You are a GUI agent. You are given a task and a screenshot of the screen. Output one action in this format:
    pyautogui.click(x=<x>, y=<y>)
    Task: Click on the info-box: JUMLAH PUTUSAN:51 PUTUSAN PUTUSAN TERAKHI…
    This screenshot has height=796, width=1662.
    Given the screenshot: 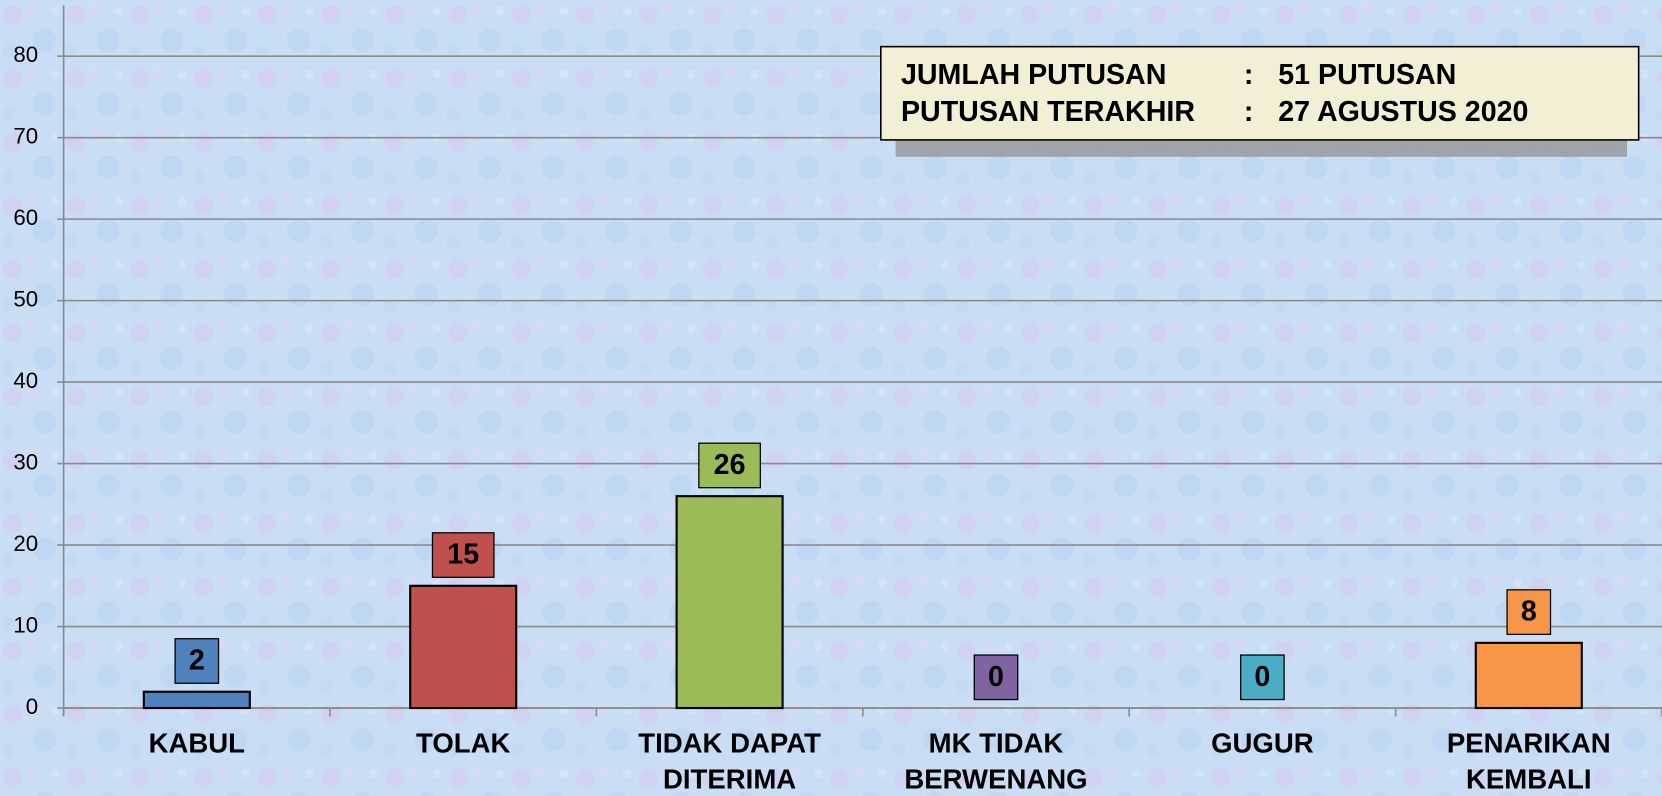 What is the action you would take?
    pyautogui.click(x=1260, y=101)
    